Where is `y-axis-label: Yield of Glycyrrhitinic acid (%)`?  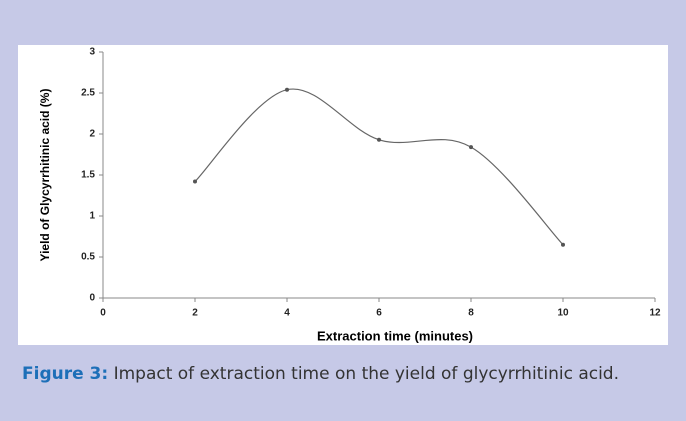 y-axis-label: Yield of Glycyrrhitinic acid (%) is located at coordinates (45, 175).